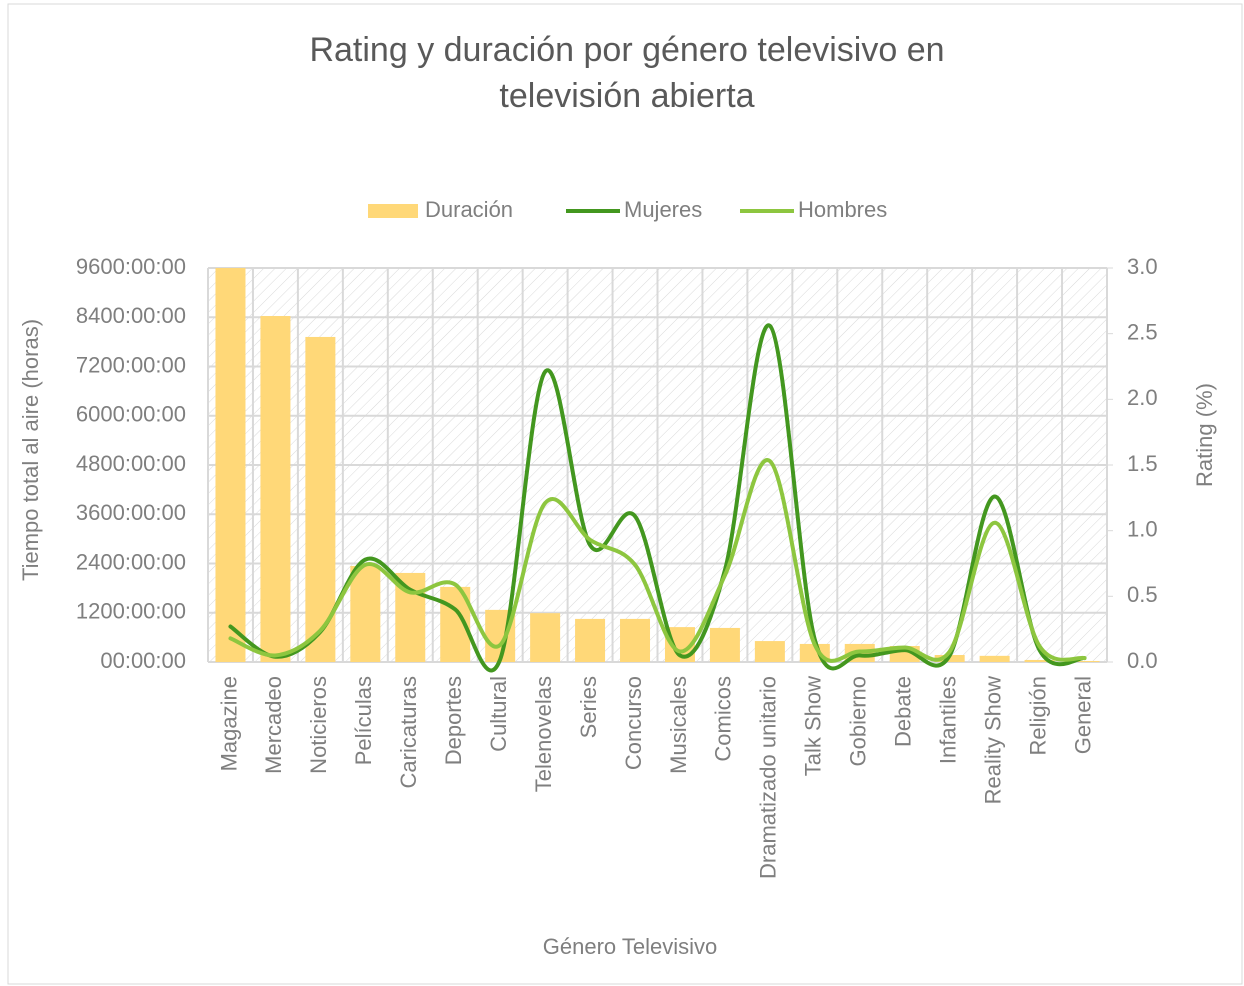 This screenshot has height=986, width=1244. What do you see at coordinates (1142, 660) in the screenshot?
I see `y2-tick-label: 0.0` at bounding box center [1142, 660].